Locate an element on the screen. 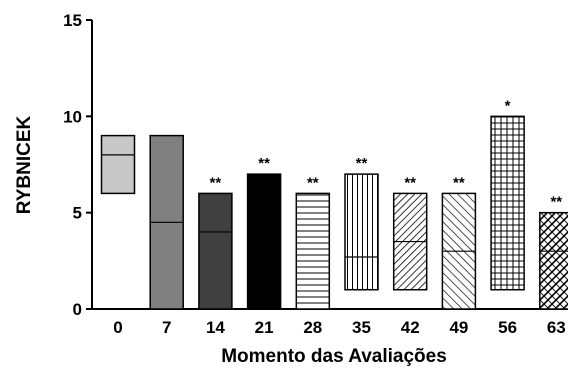  y-tick-label: 5 is located at coordinates (77, 213).